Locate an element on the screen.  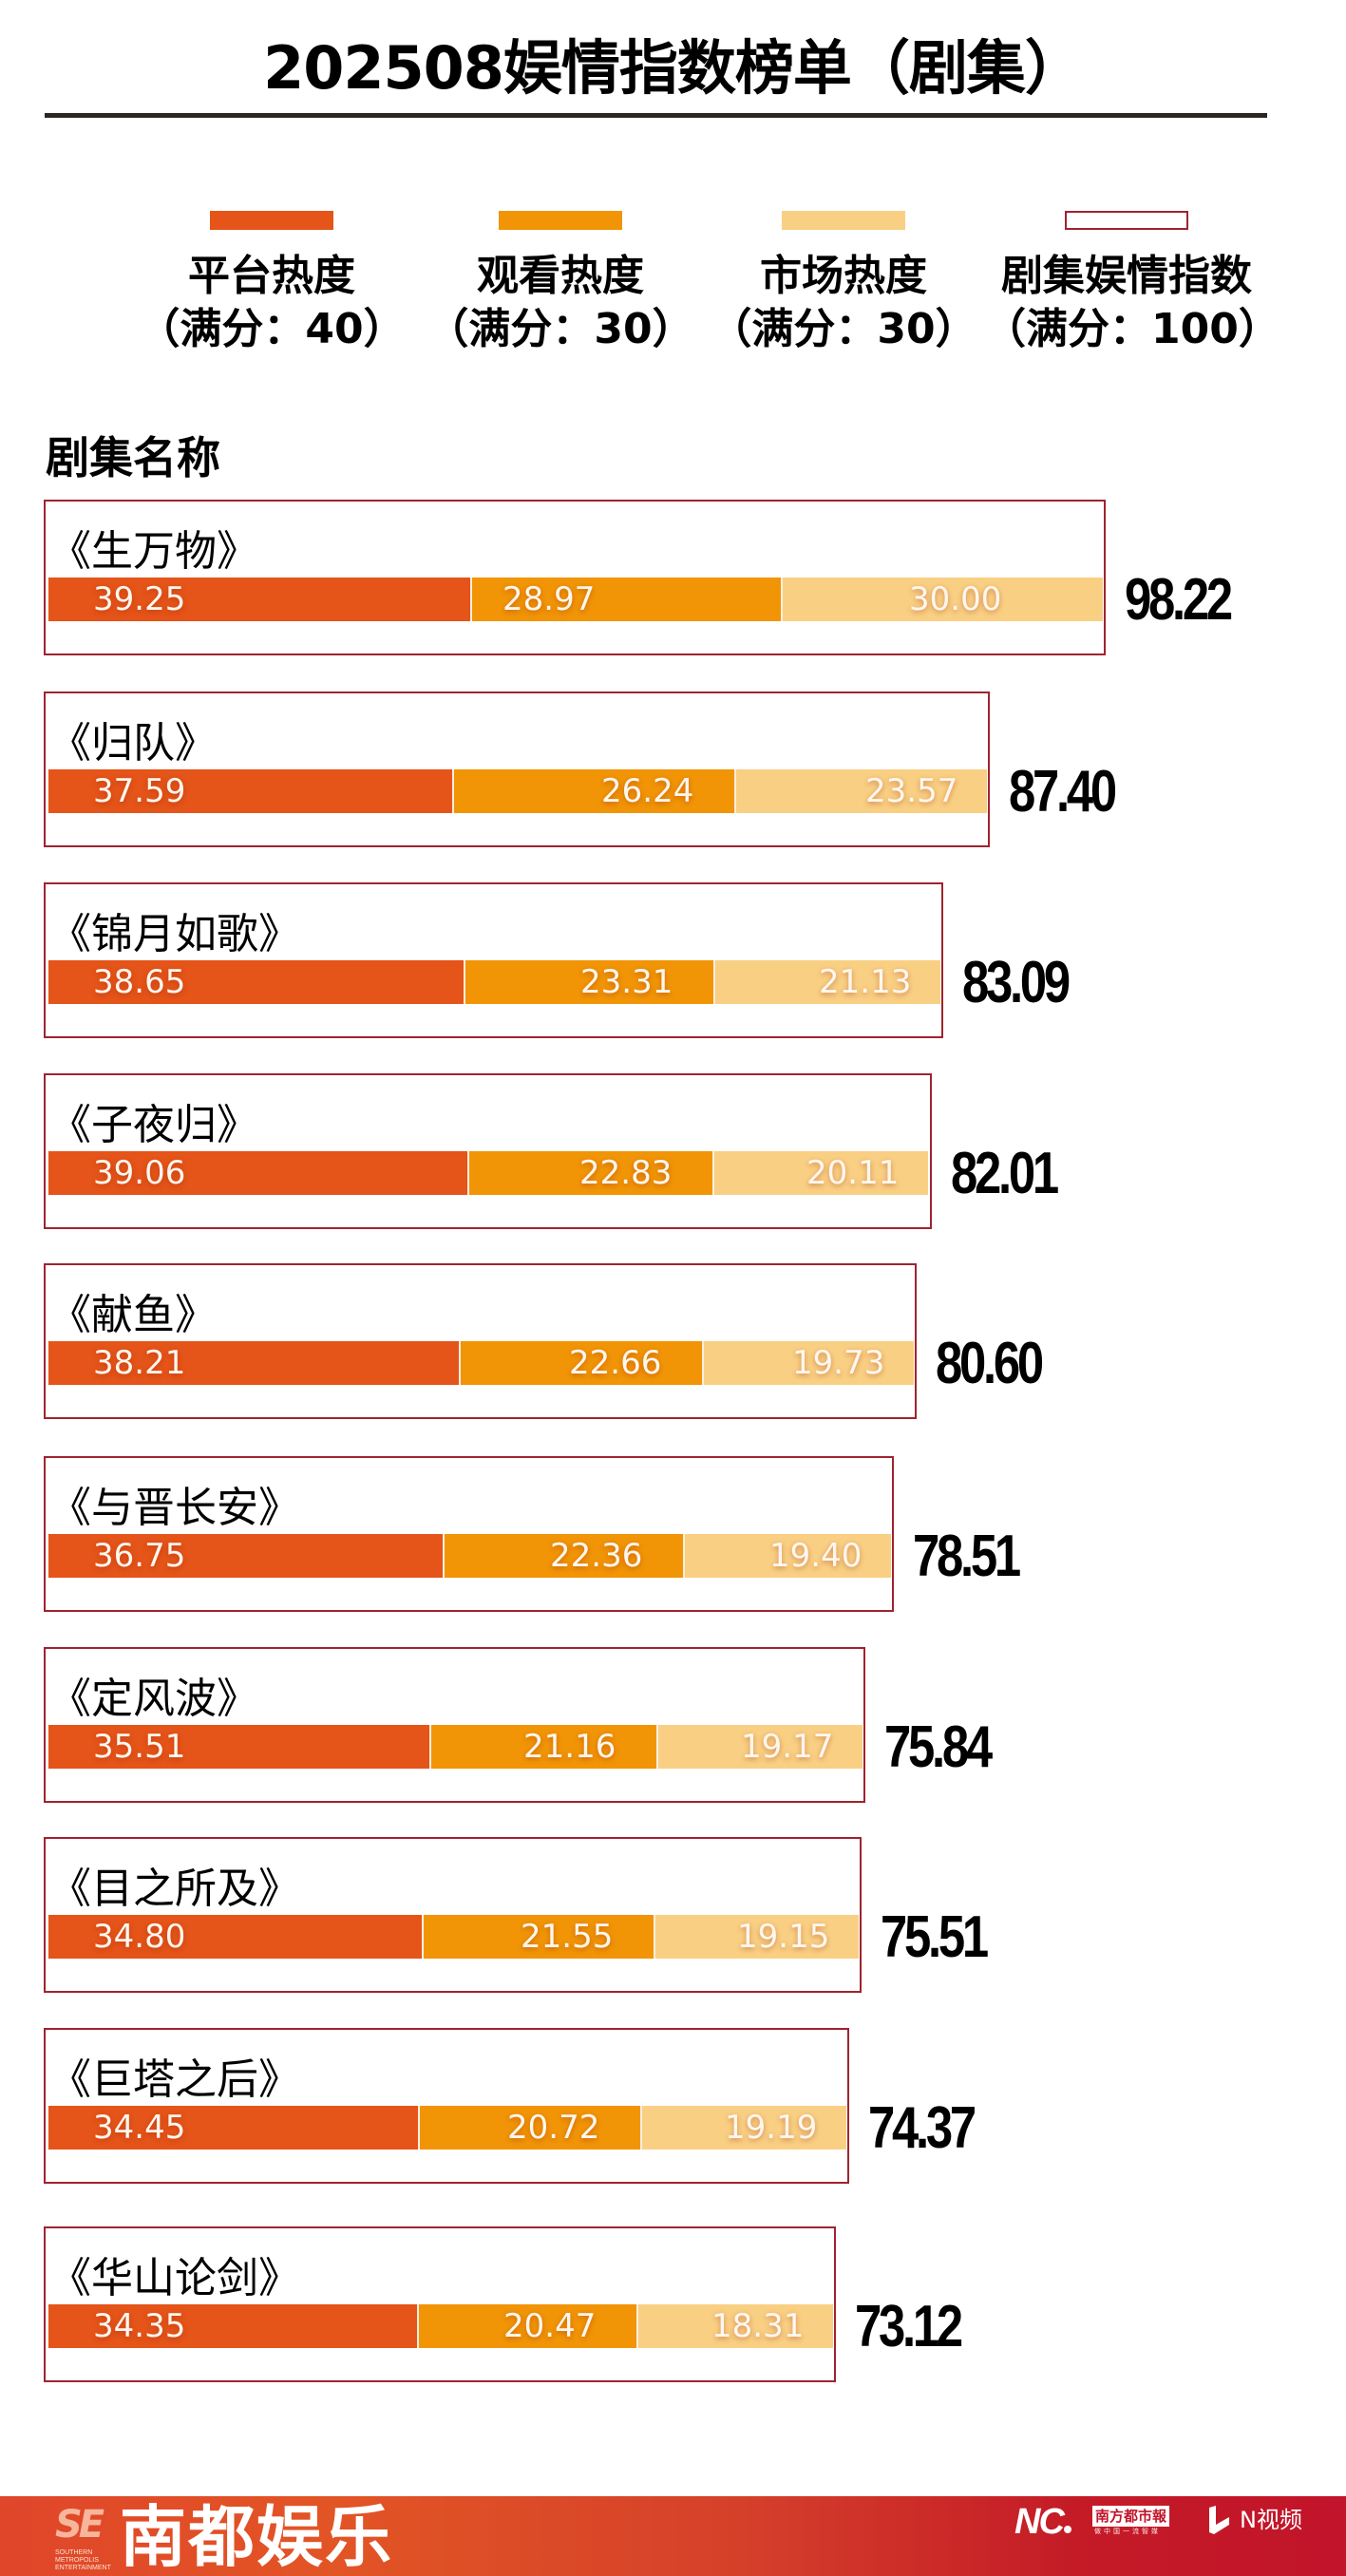
segment-value: 23.57 is located at coordinates (912, 791).